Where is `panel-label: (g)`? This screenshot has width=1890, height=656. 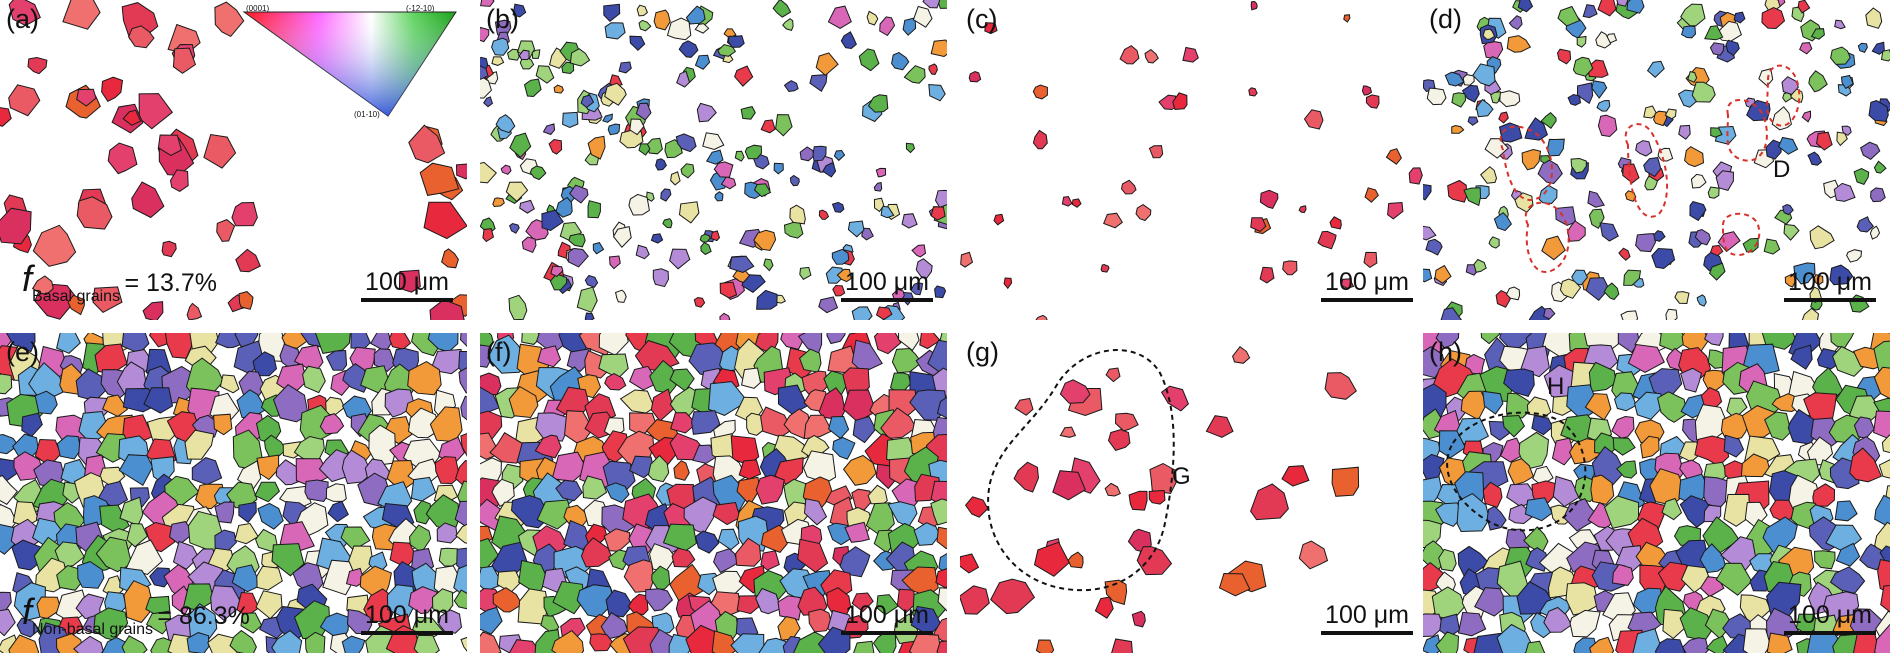
panel-label: (g) is located at coordinates (982, 352).